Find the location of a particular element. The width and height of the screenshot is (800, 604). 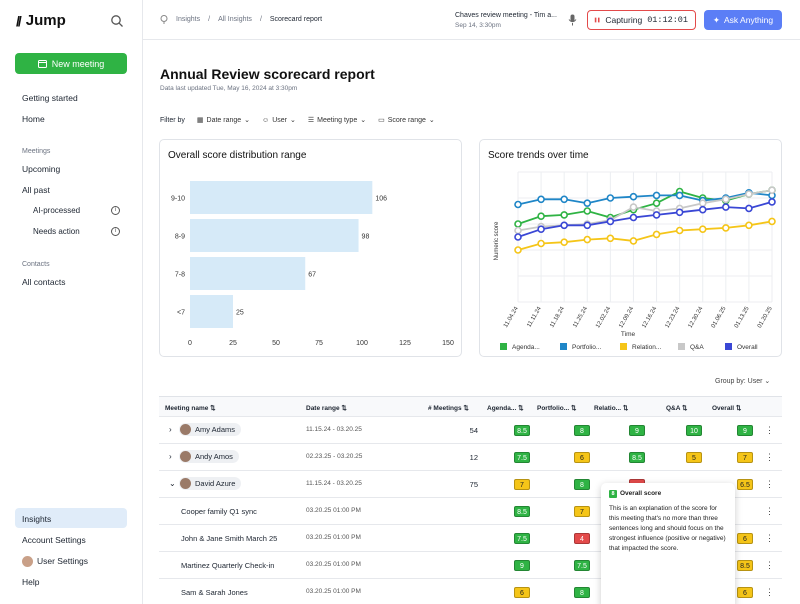

user-pill: Amy Adams is located at coordinates (210, 430).